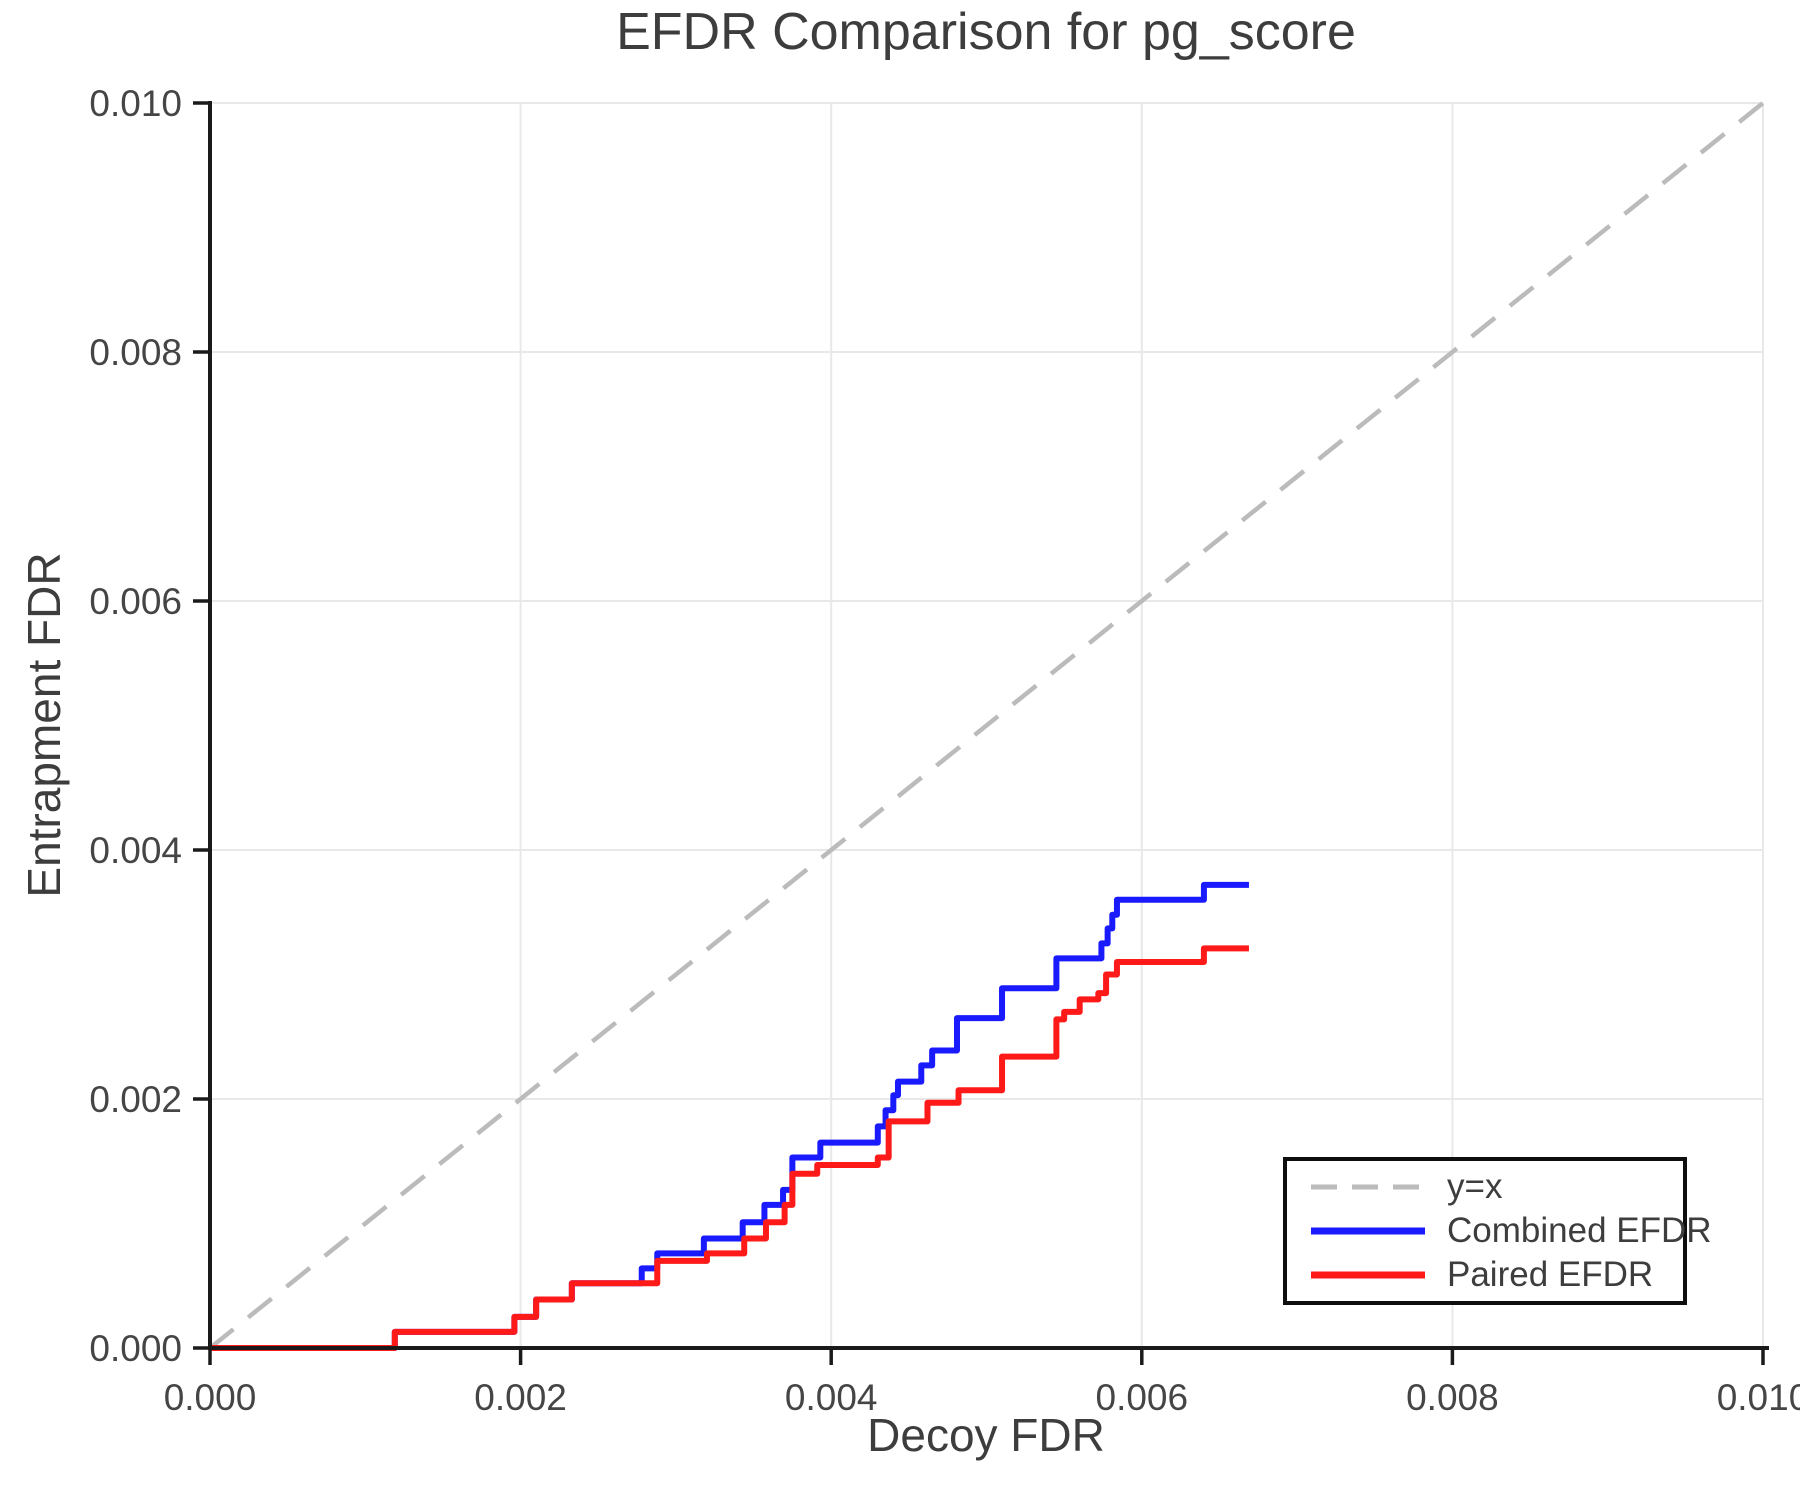 This screenshot has height=1500, width=1800. Describe the element at coordinates (135, 103) in the screenshot. I see `y-tick-label: 0.010` at that location.